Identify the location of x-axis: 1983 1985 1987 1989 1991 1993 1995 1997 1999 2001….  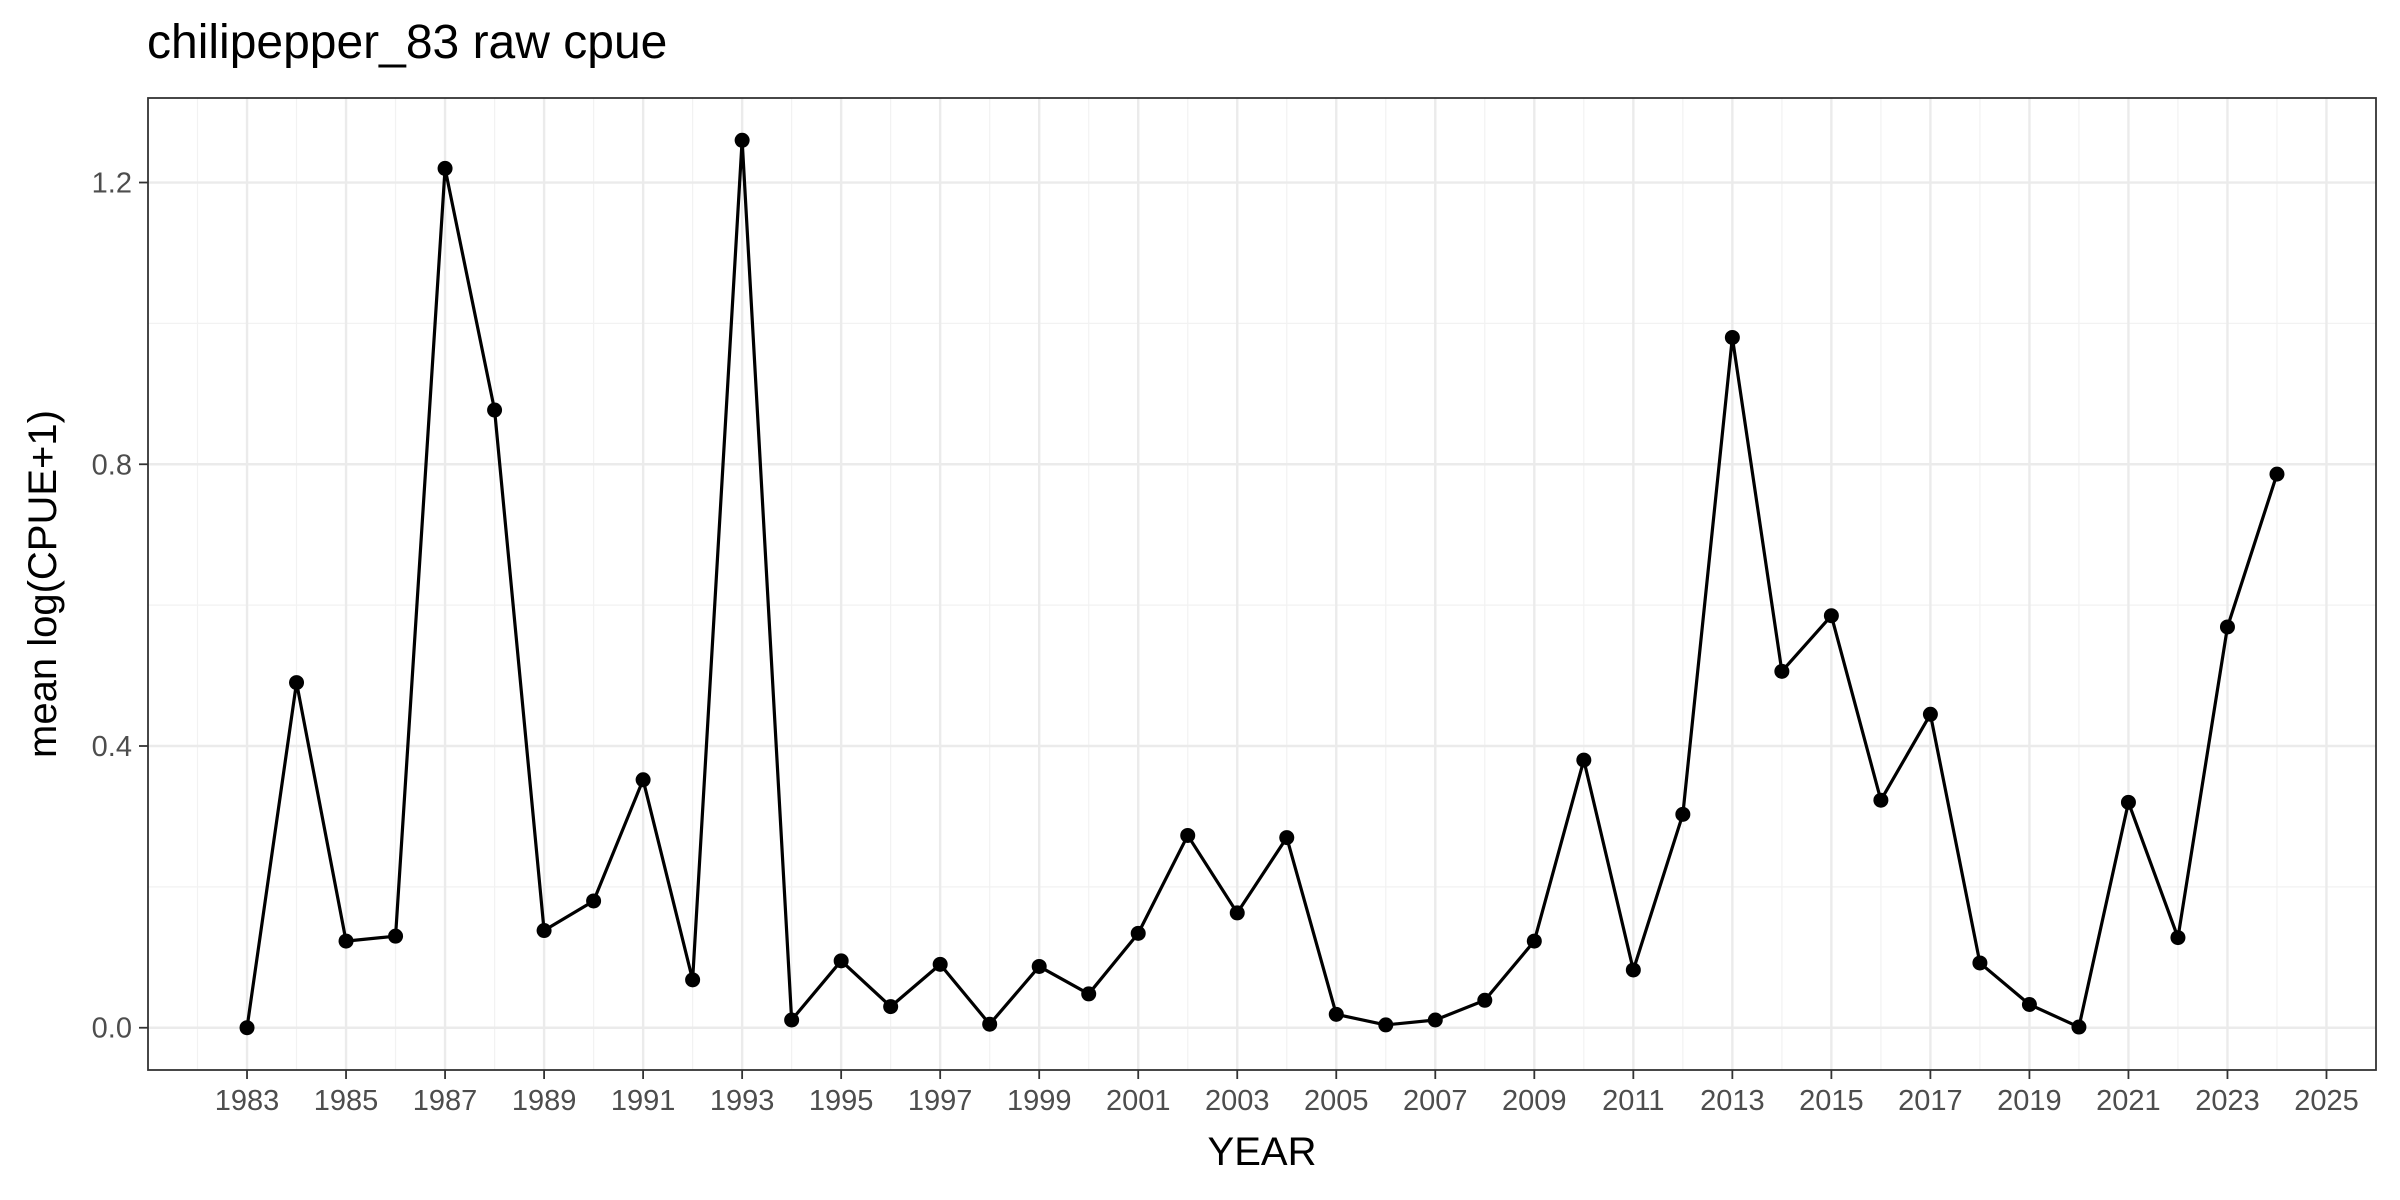
(1287, 1093).